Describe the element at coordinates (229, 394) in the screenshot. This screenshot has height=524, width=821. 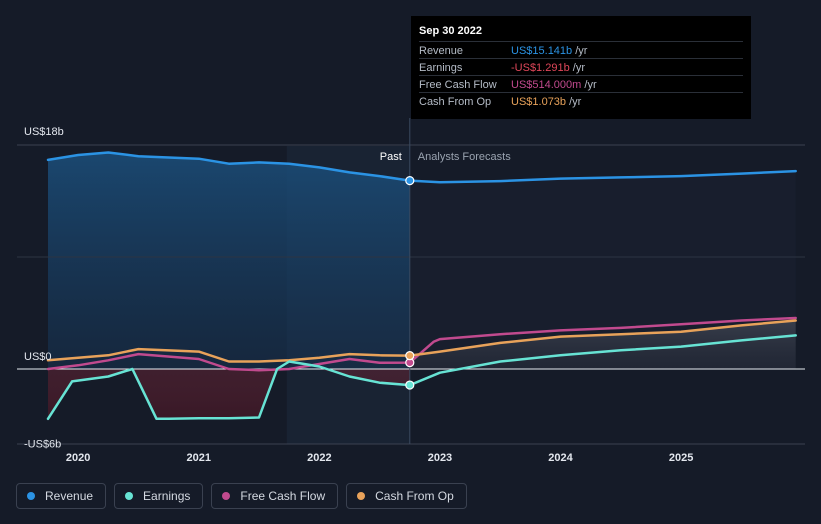
I see `earnings-negative-area` at that location.